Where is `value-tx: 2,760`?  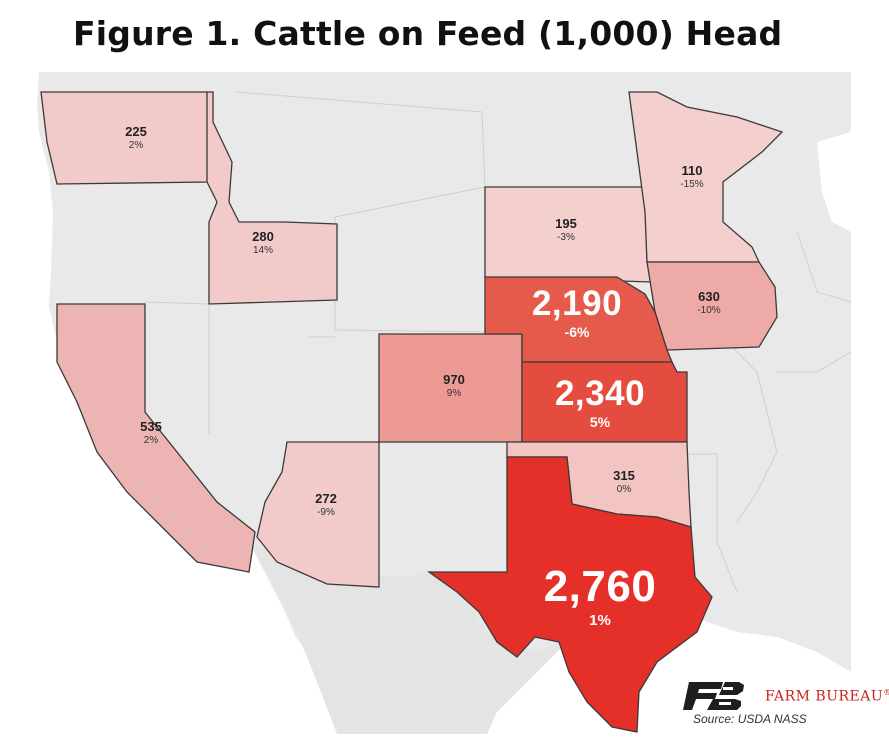
value-tx: 2,760 is located at coordinates (600, 586).